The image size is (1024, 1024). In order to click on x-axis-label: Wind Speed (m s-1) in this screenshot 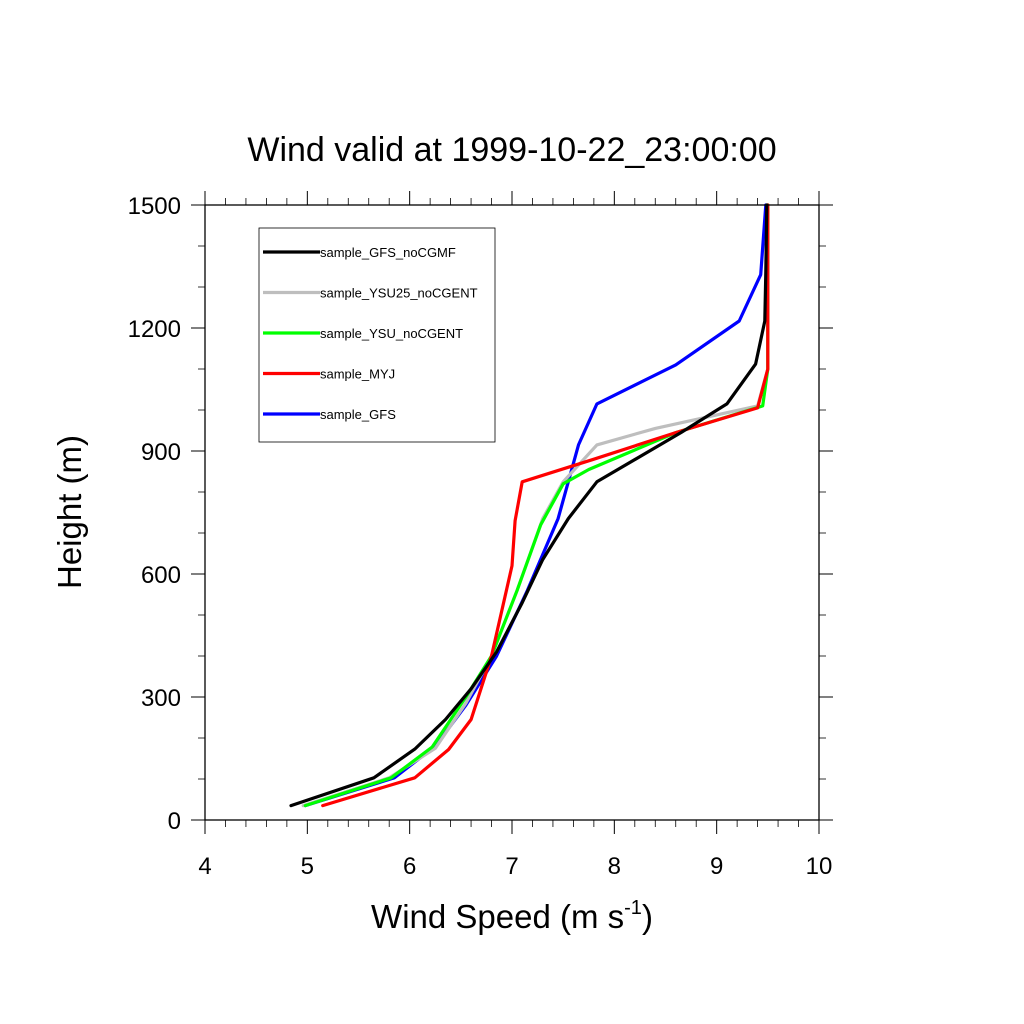, I will do `click(512, 916)`.